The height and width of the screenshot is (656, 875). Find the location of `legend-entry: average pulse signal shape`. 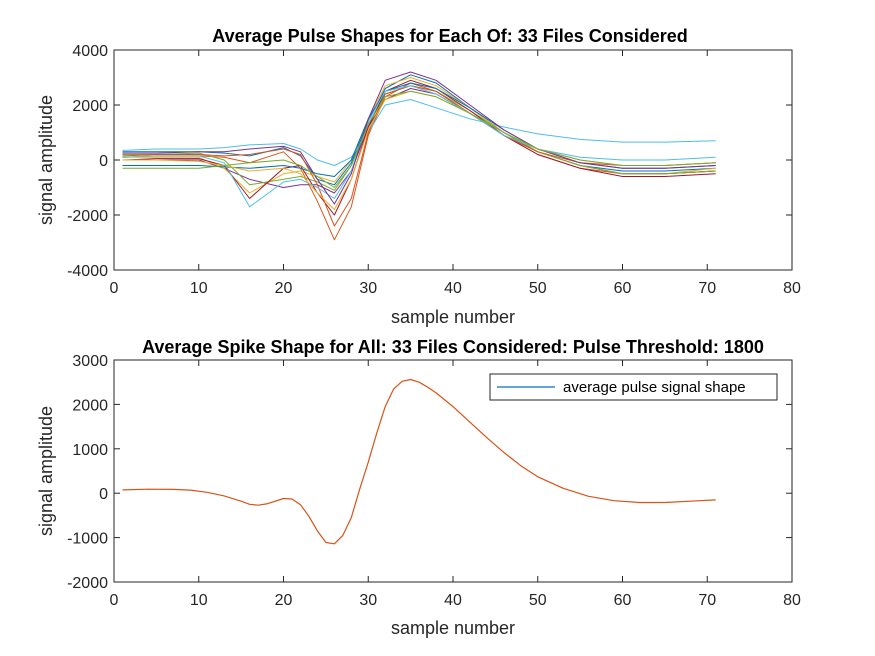

legend-entry: average pulse signal shape is located at coordinates (654, 387).